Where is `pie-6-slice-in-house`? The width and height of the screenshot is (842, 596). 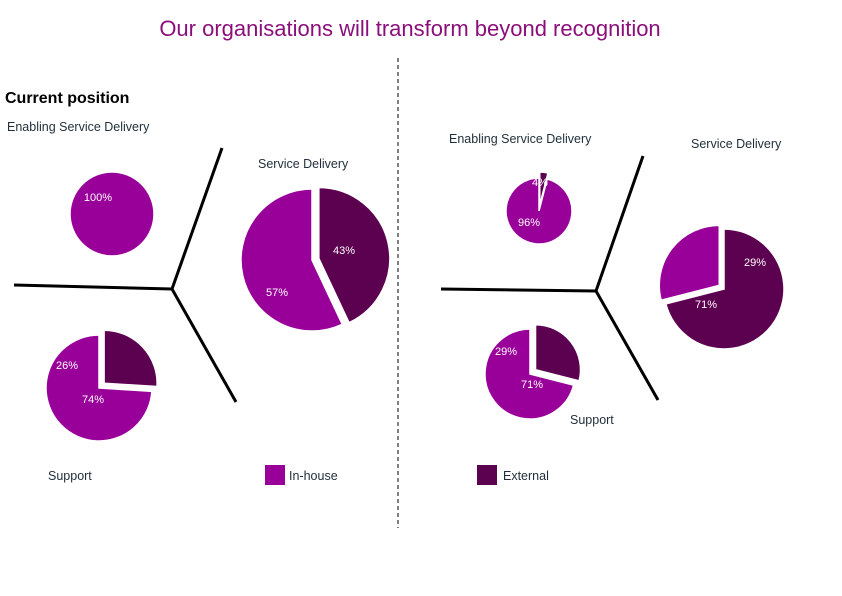
pie-6-slice-in-house is located at coordinates (529, 374).